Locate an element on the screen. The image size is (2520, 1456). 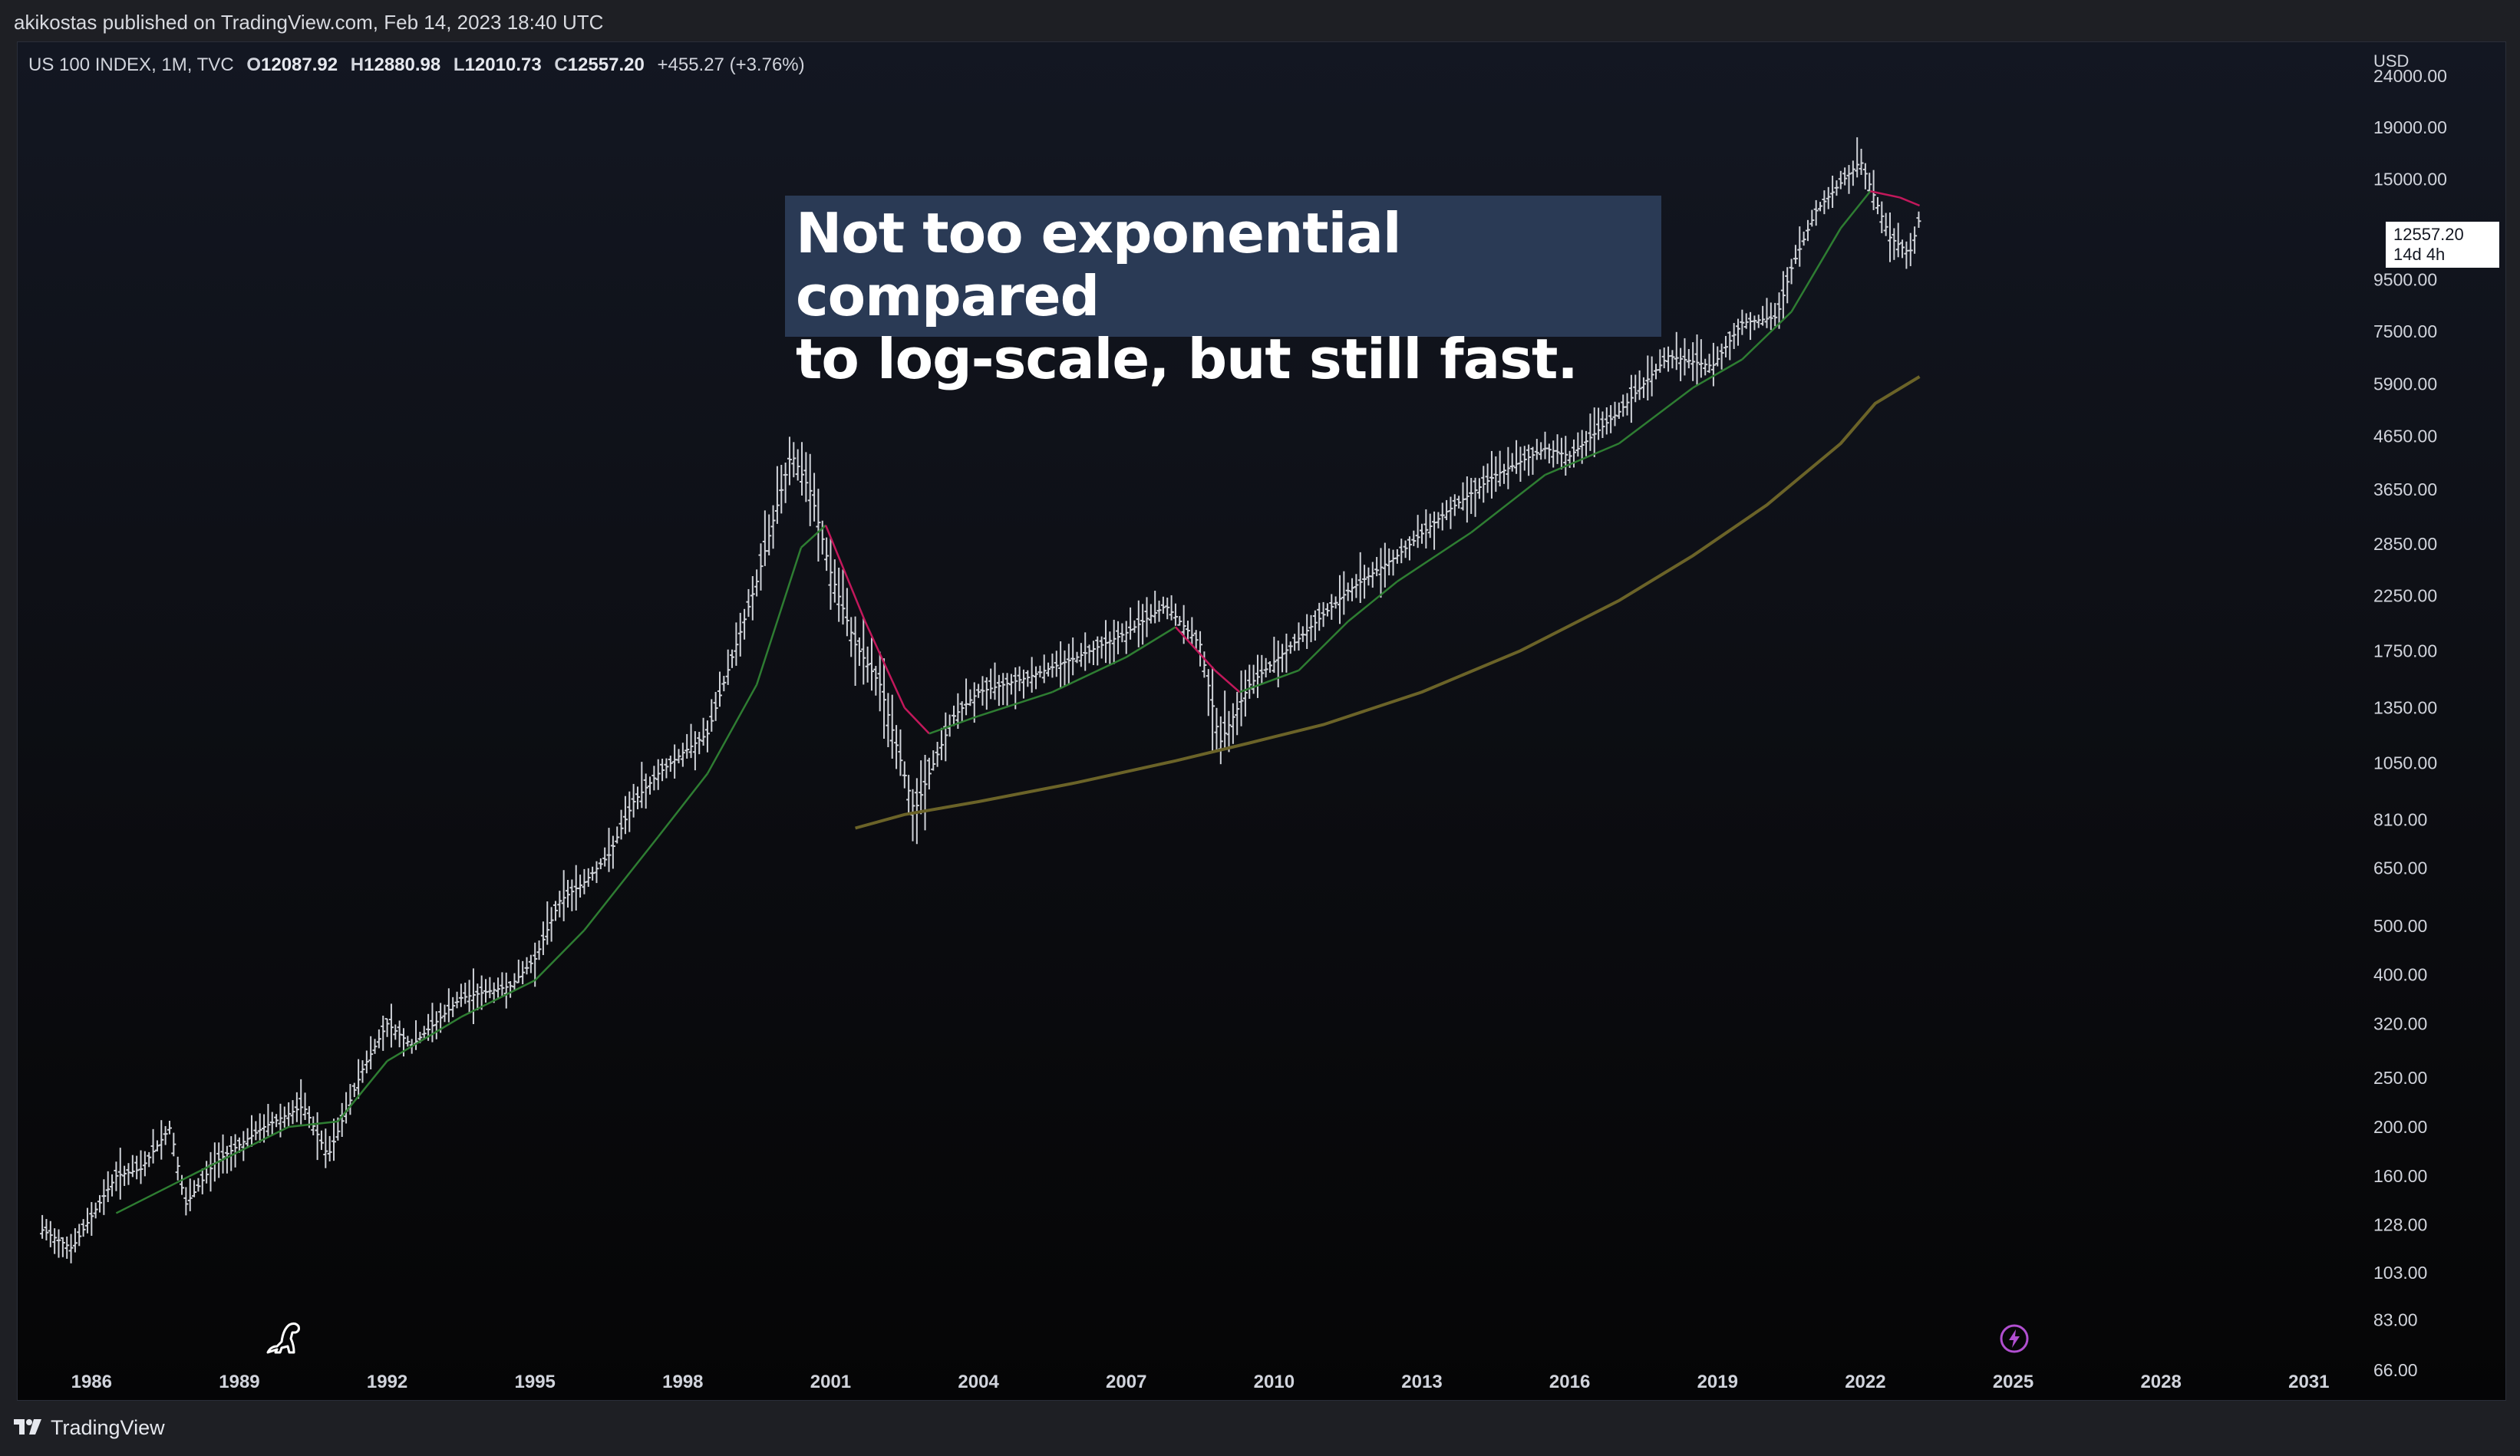
footer-brand: TradingView is located at coordinates (108, 1427).